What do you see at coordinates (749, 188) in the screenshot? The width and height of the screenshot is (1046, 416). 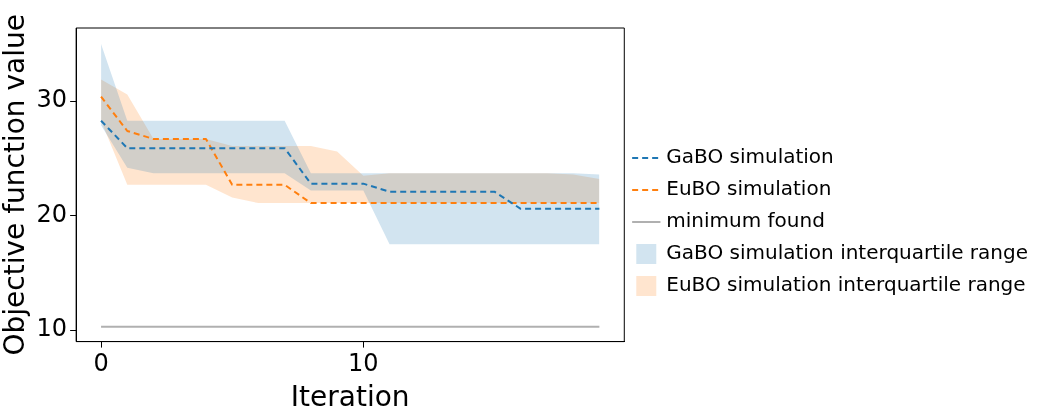 I see `legend-label: EuBO simulation` at bounding box center [749, 188].